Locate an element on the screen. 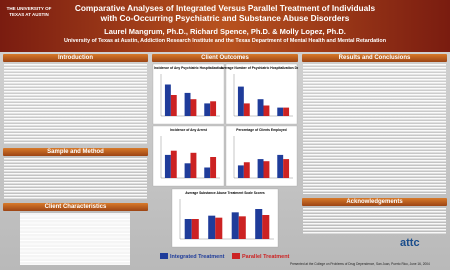  characteristics-table is located at coordinates (75, 239).